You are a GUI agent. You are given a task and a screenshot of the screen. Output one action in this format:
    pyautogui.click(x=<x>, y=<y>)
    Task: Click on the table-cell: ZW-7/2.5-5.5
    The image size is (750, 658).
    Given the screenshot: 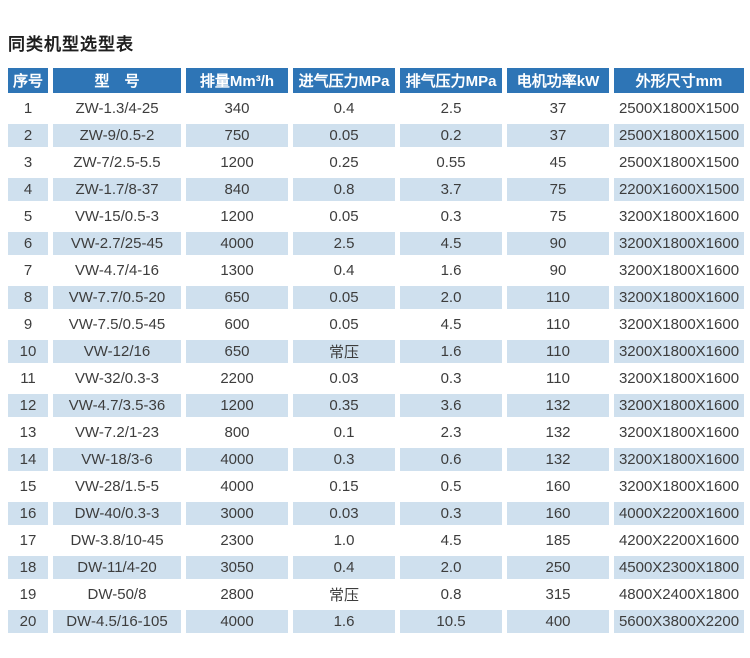 What is the action you would take?
    pyautogui.click(x=117, y=162)
    